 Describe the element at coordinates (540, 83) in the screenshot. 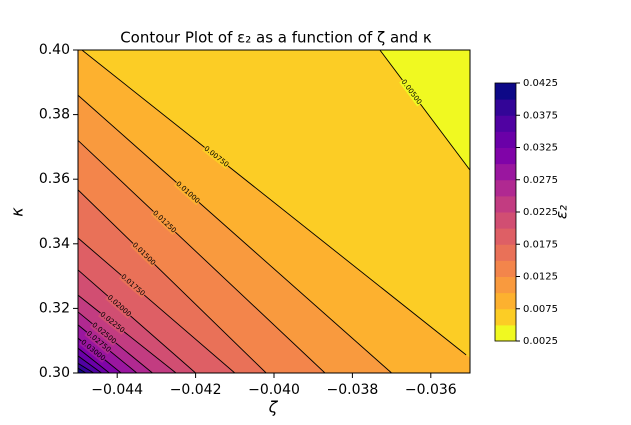

I see `colorbar-tick-label: 0.0425` at that location.